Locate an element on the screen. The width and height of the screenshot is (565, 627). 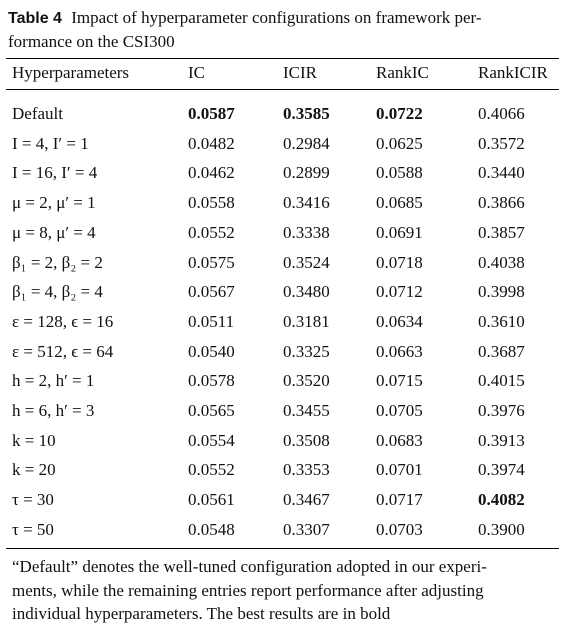
table-cell: 0.0575 is located at coordinates (211, 262).